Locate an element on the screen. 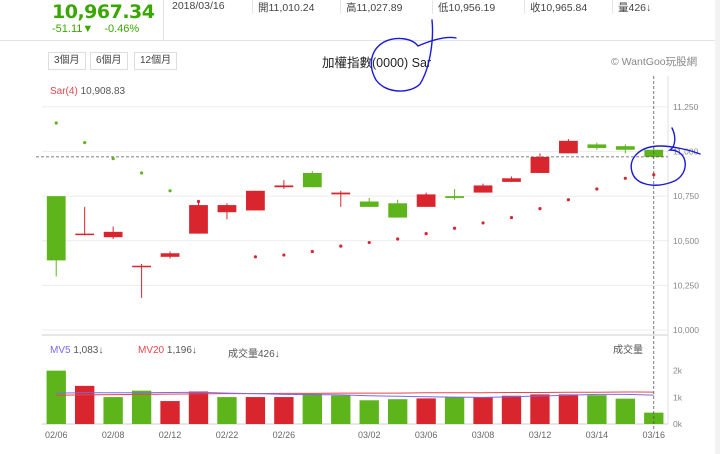 This screenshot has width=720, height=454. mv5-value: 1,083↓ is located at coordinates (88, 350).